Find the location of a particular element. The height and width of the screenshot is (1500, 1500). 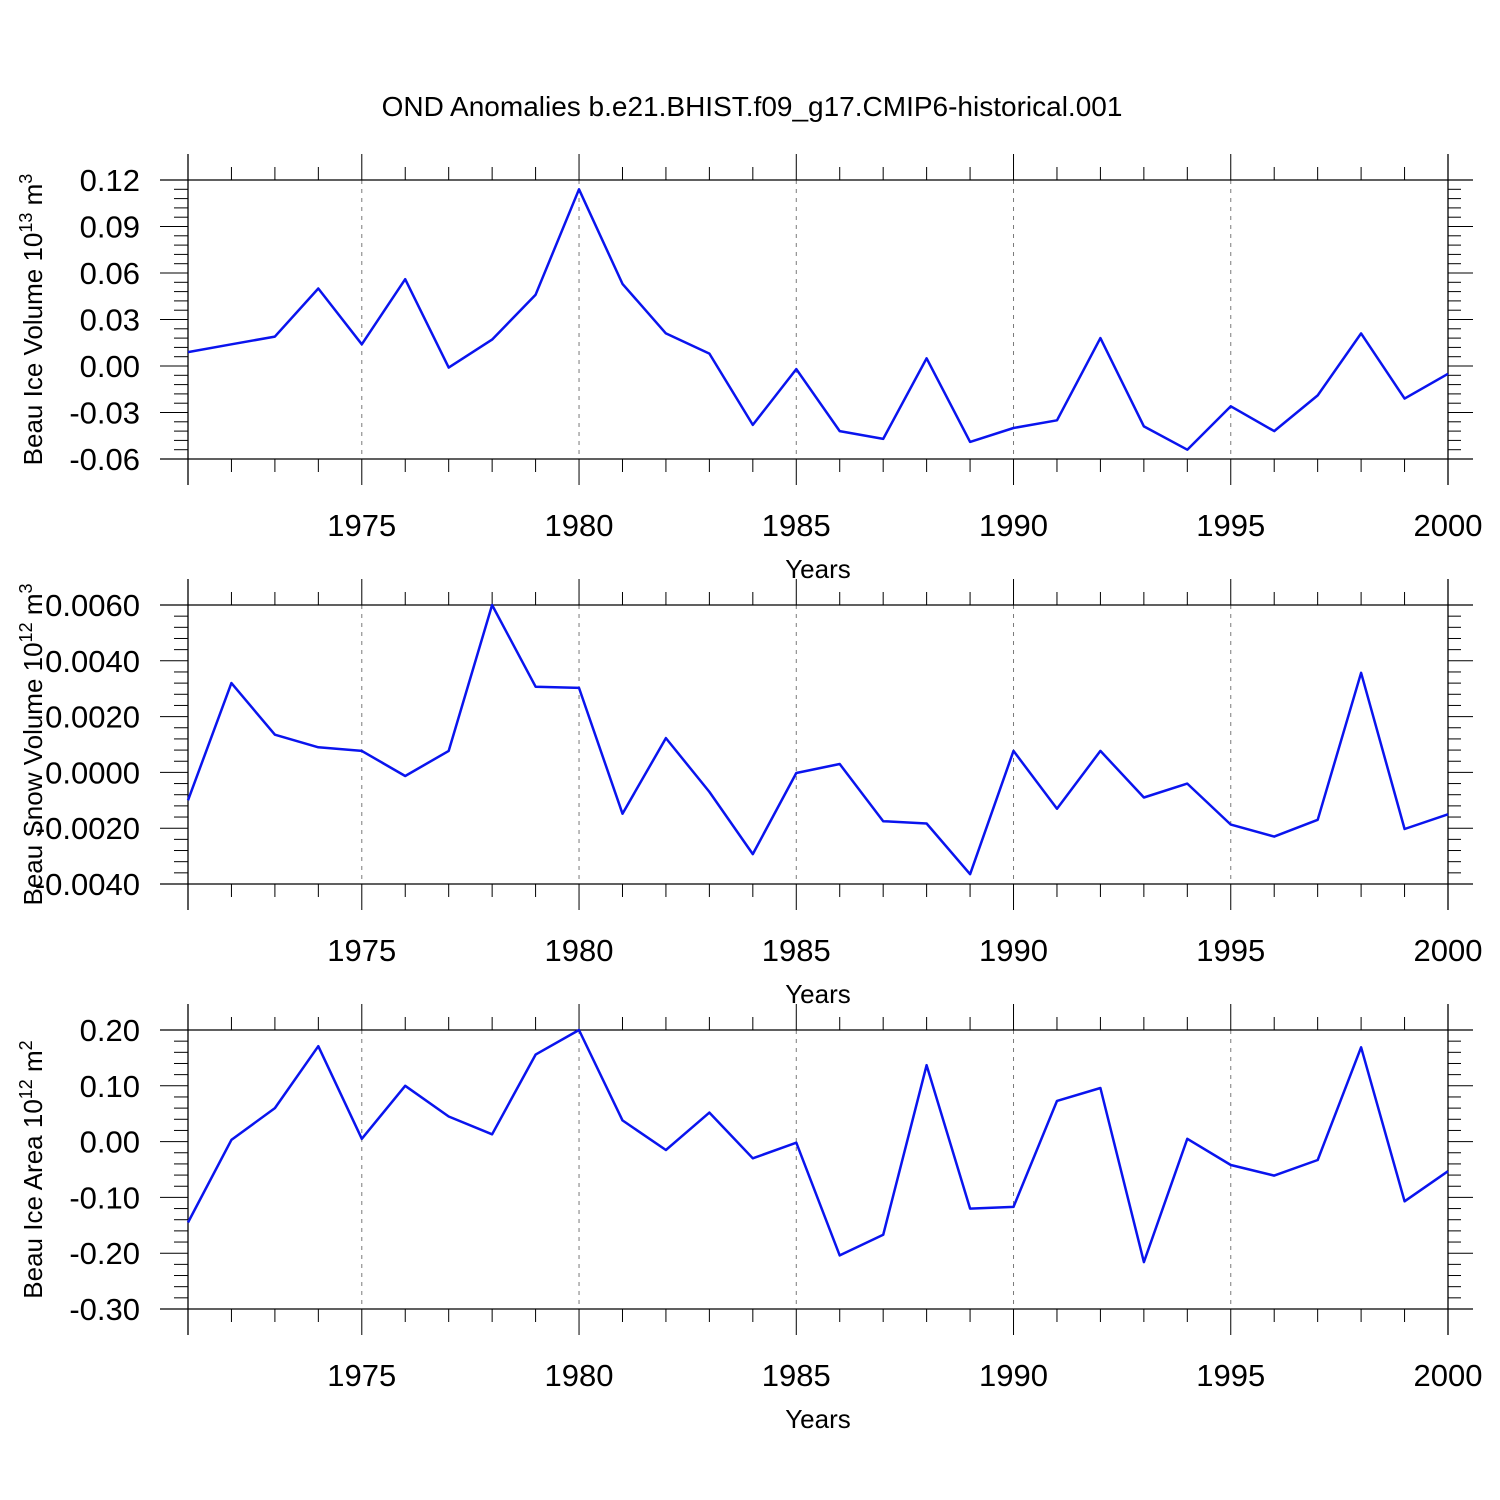

y-axis-label-superscript: 2 is located at coordinates (26, 1045).